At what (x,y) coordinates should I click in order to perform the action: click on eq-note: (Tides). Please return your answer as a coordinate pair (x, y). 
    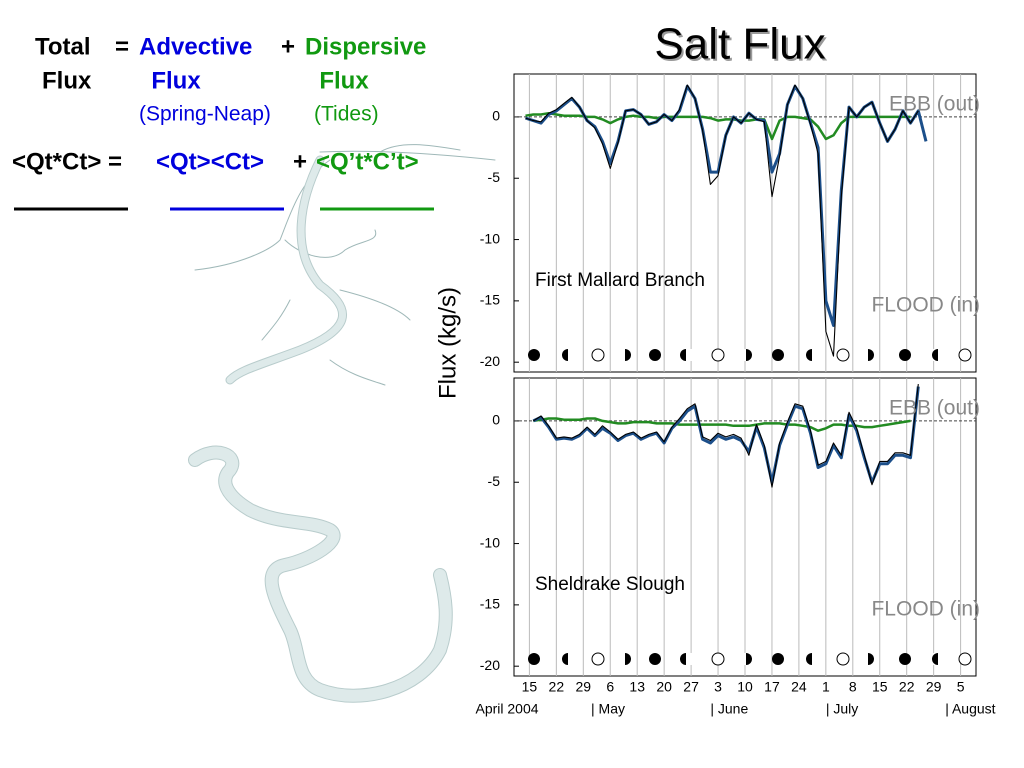
    Looking at the image, I should click on (346, 114).